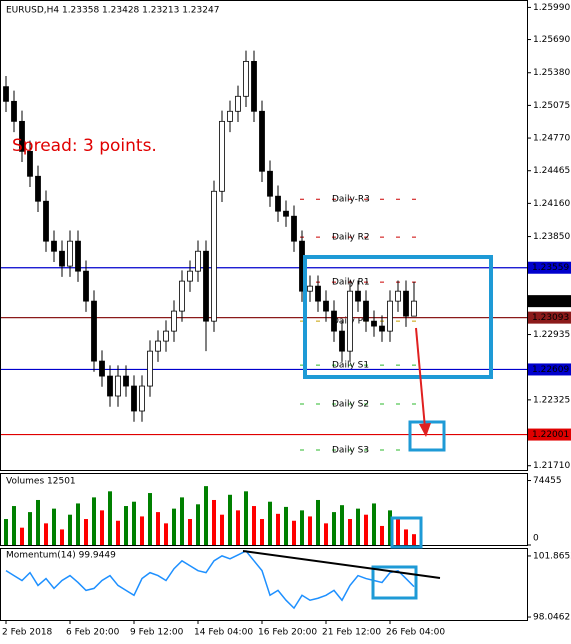 This screenshot has height=644, width=571. Describe the element at coordinates (551, 400) in the screenshot. I see `y-tick-label: 1.22325` at that location.